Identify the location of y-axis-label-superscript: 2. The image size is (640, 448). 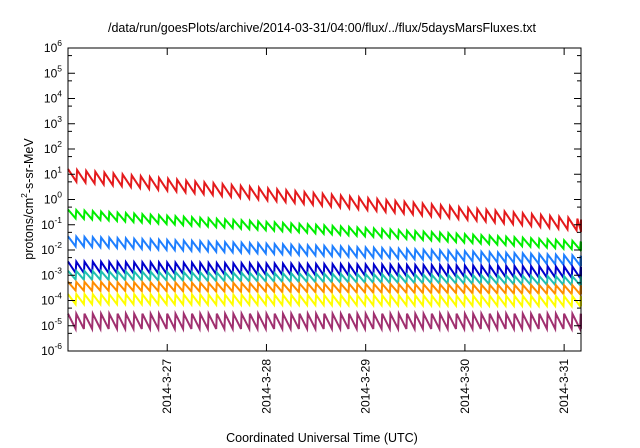
(24, 195).